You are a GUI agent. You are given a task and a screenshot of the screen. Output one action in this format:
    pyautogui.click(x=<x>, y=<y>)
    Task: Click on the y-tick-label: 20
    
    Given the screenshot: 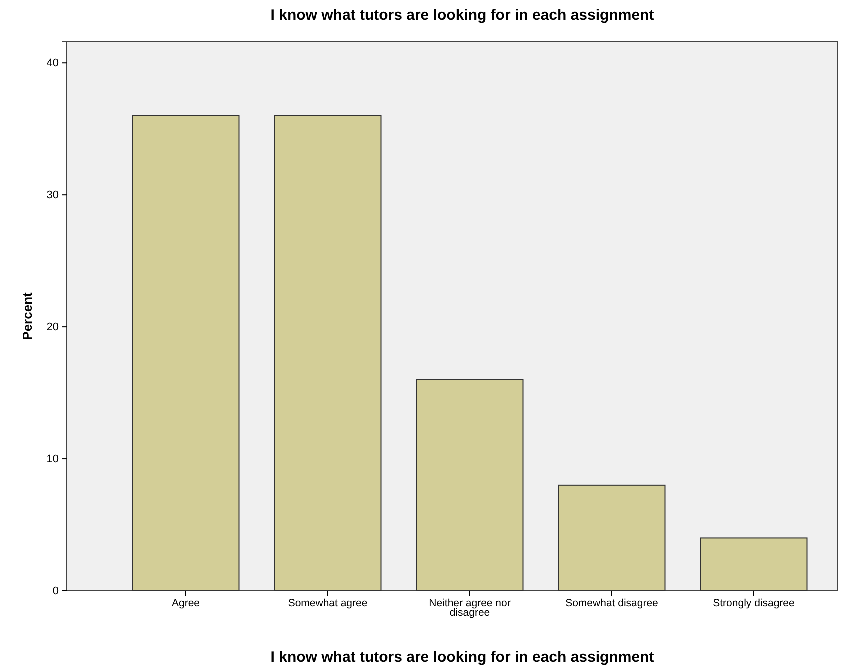 What is the action you would take?
    pyautogui.click(x=52, y=328)
    